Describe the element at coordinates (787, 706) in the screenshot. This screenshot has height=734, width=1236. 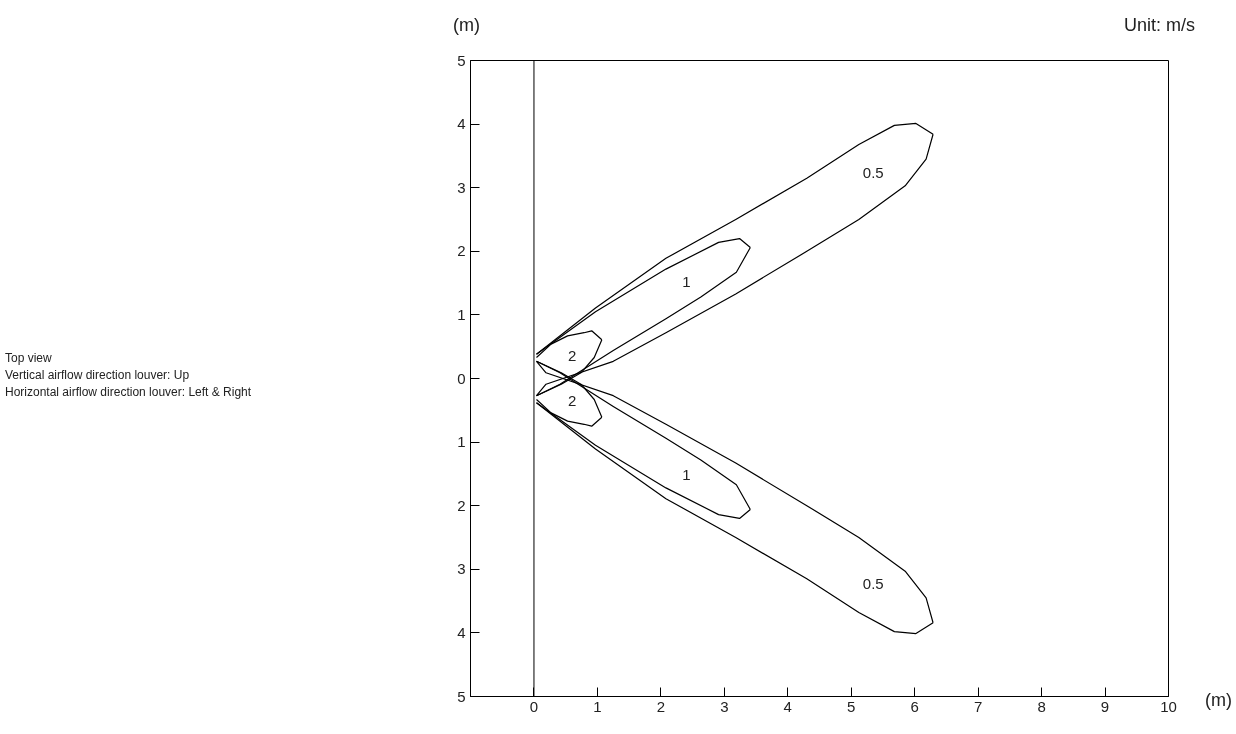
I see `x-tick-label: 4` at that location.